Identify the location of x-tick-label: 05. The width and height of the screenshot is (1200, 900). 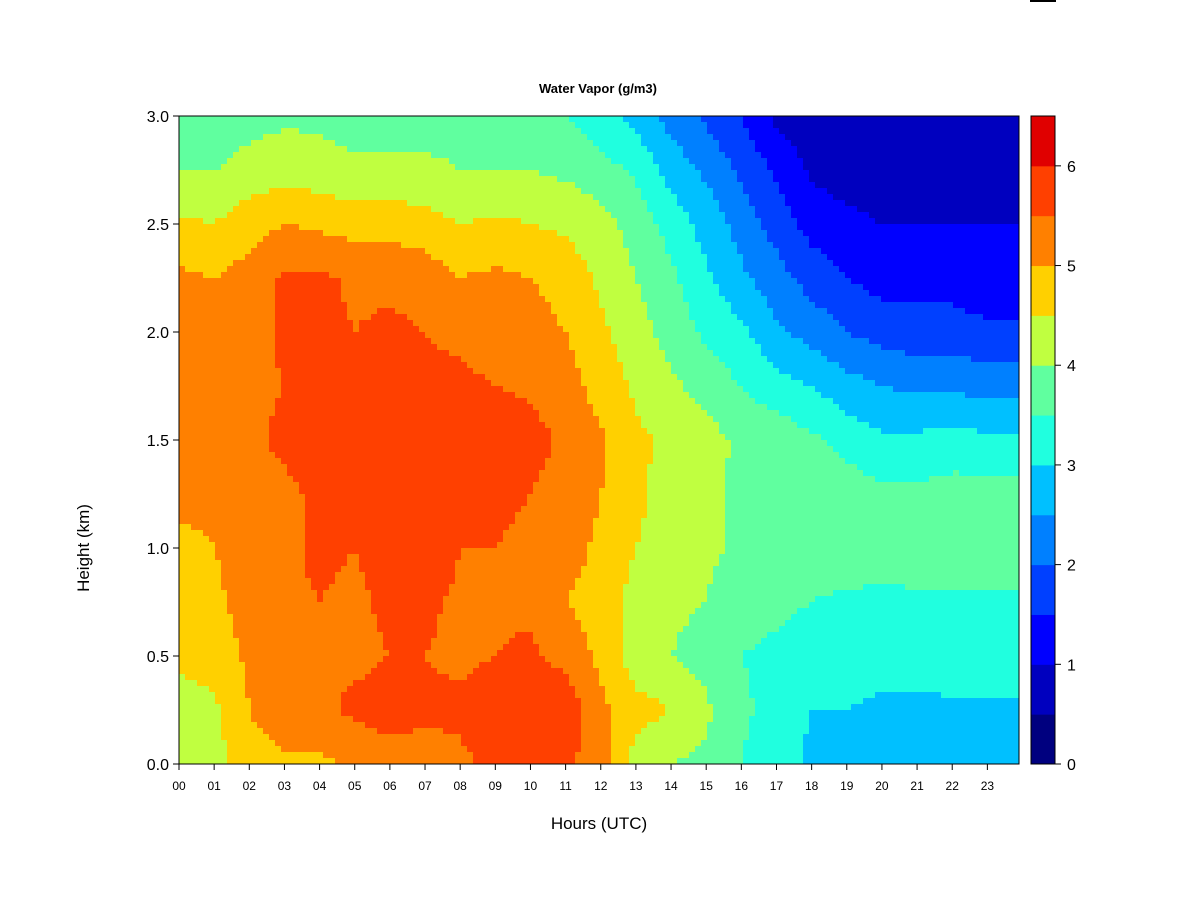
(355, 786).